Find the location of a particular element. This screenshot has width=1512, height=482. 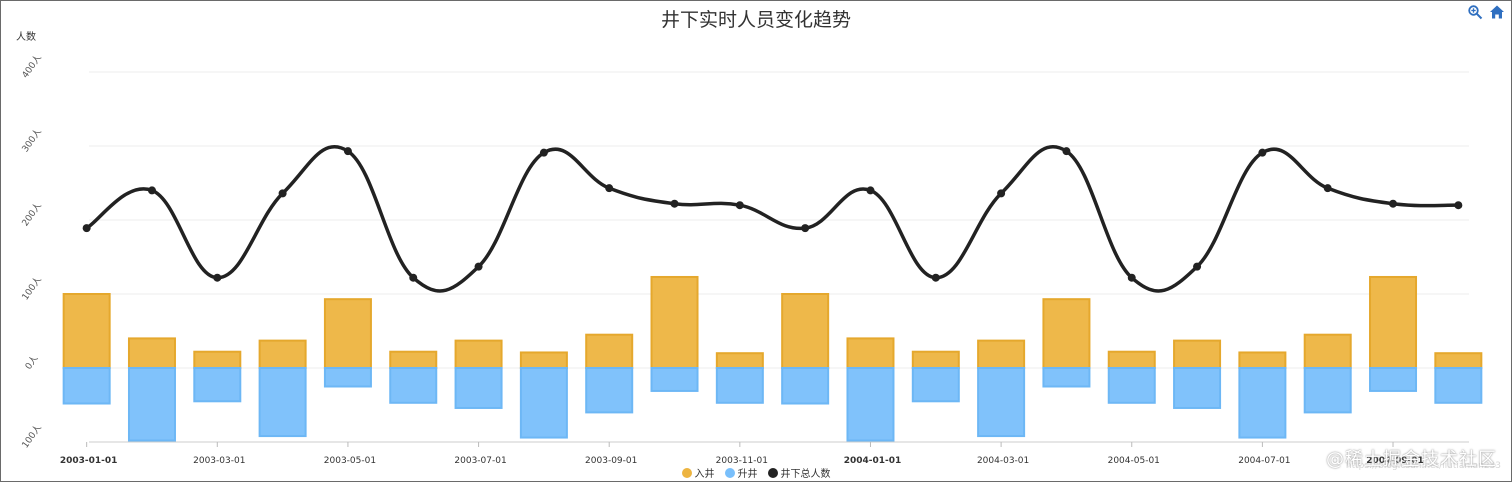

home-icon is located at coordinates (1497, 12).